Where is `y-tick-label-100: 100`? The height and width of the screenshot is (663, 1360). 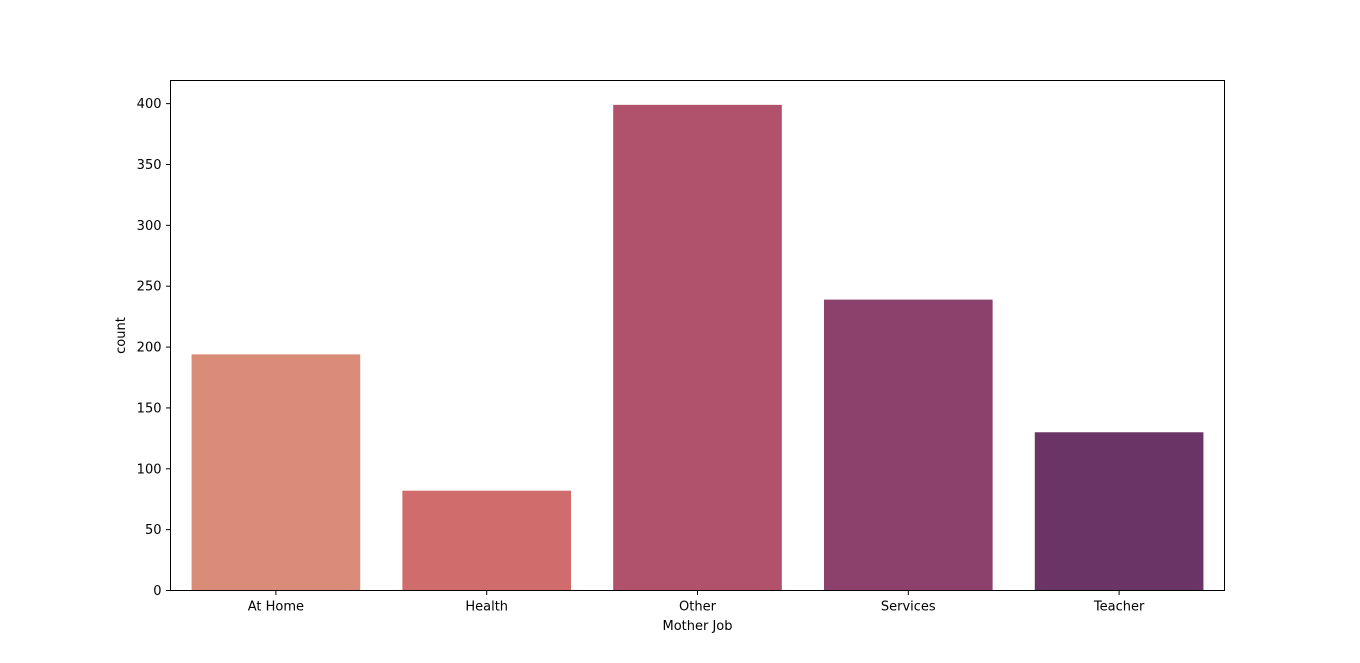 y-tick-label-100: 100 is located at coordinates (149, 469).